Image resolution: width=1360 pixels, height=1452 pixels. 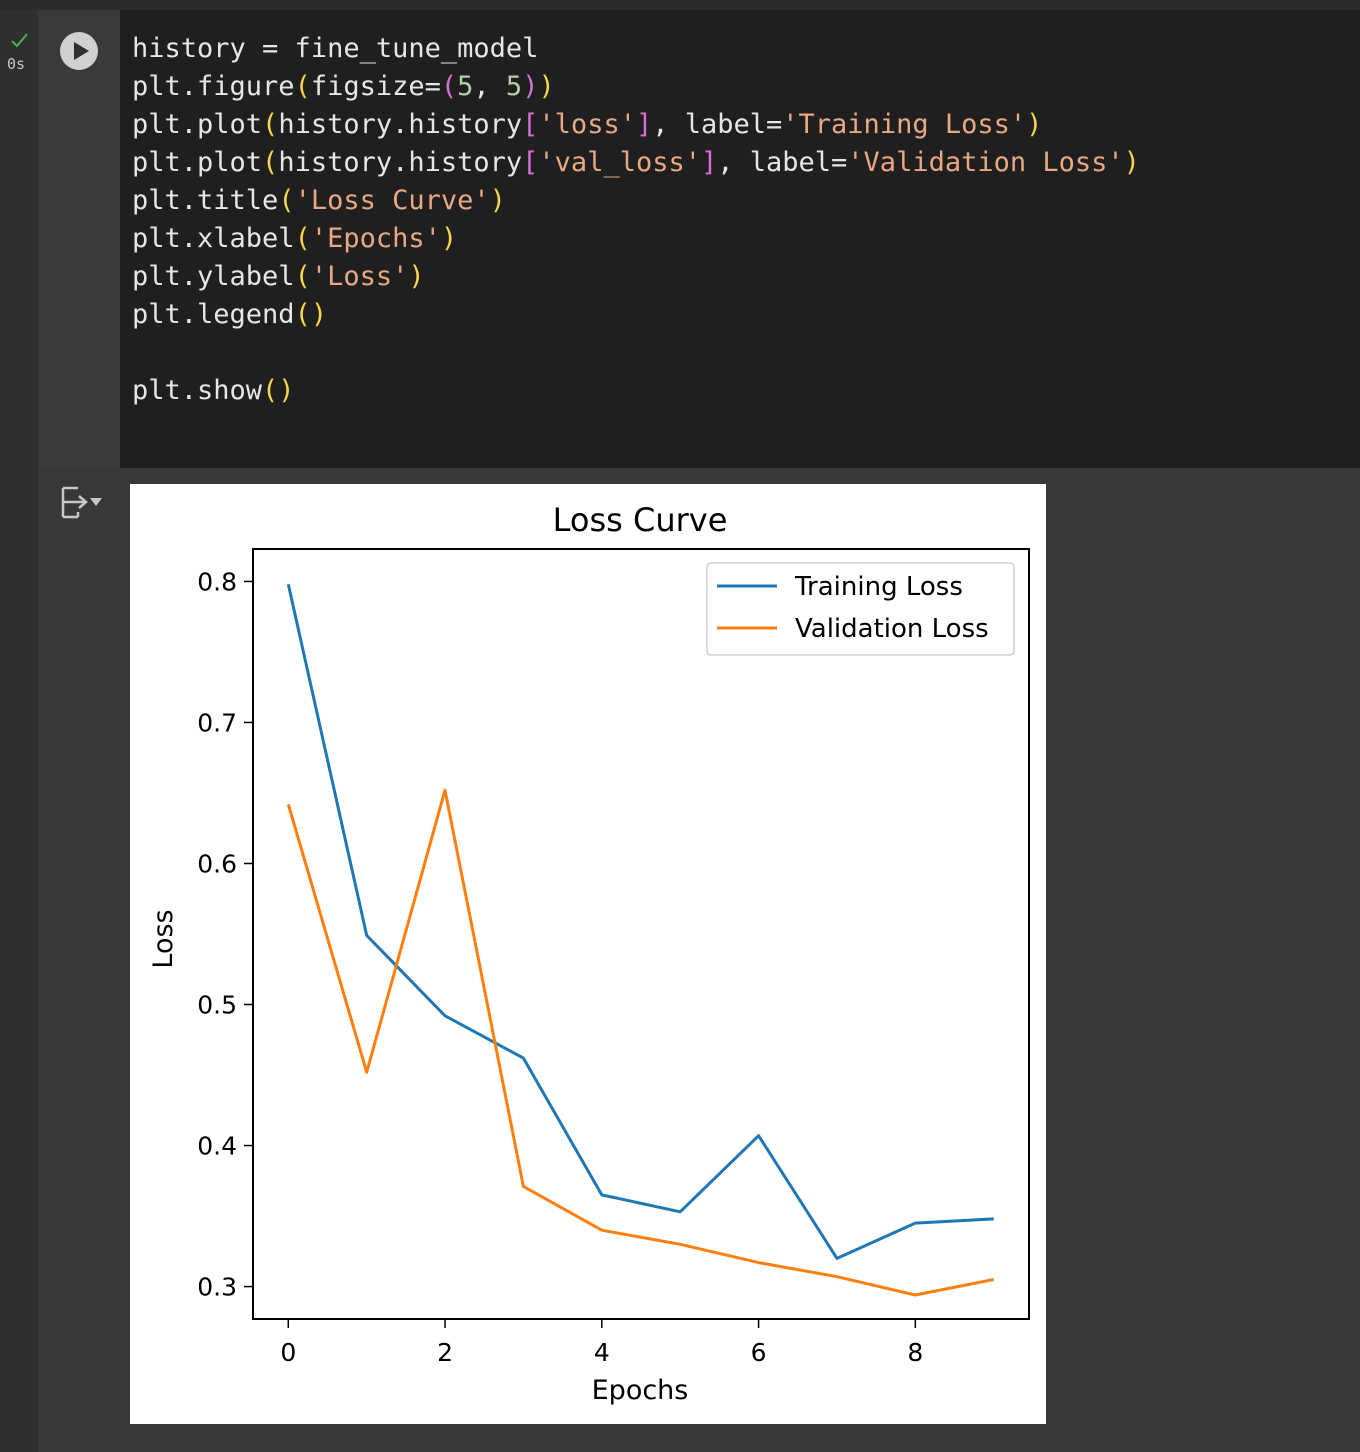 I want to click on execution-time: 0s, so click(x=16, y=64).